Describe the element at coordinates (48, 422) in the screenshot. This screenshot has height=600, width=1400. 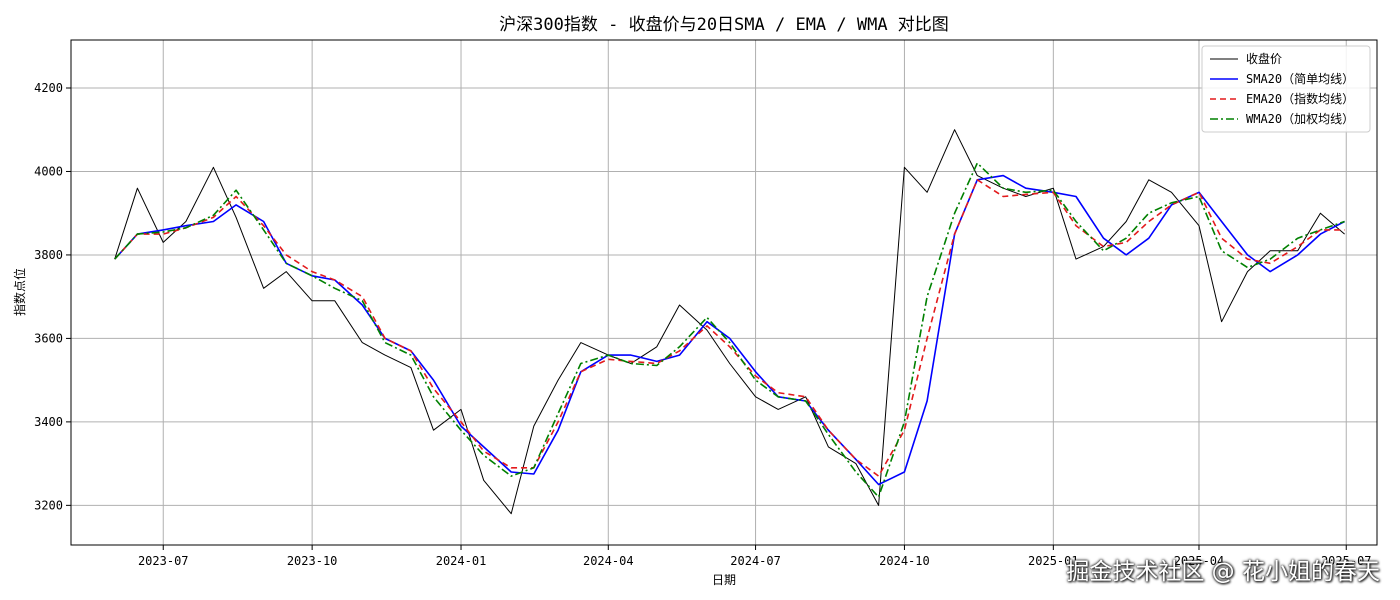
I see `y-tick-label: 3400` at that location.